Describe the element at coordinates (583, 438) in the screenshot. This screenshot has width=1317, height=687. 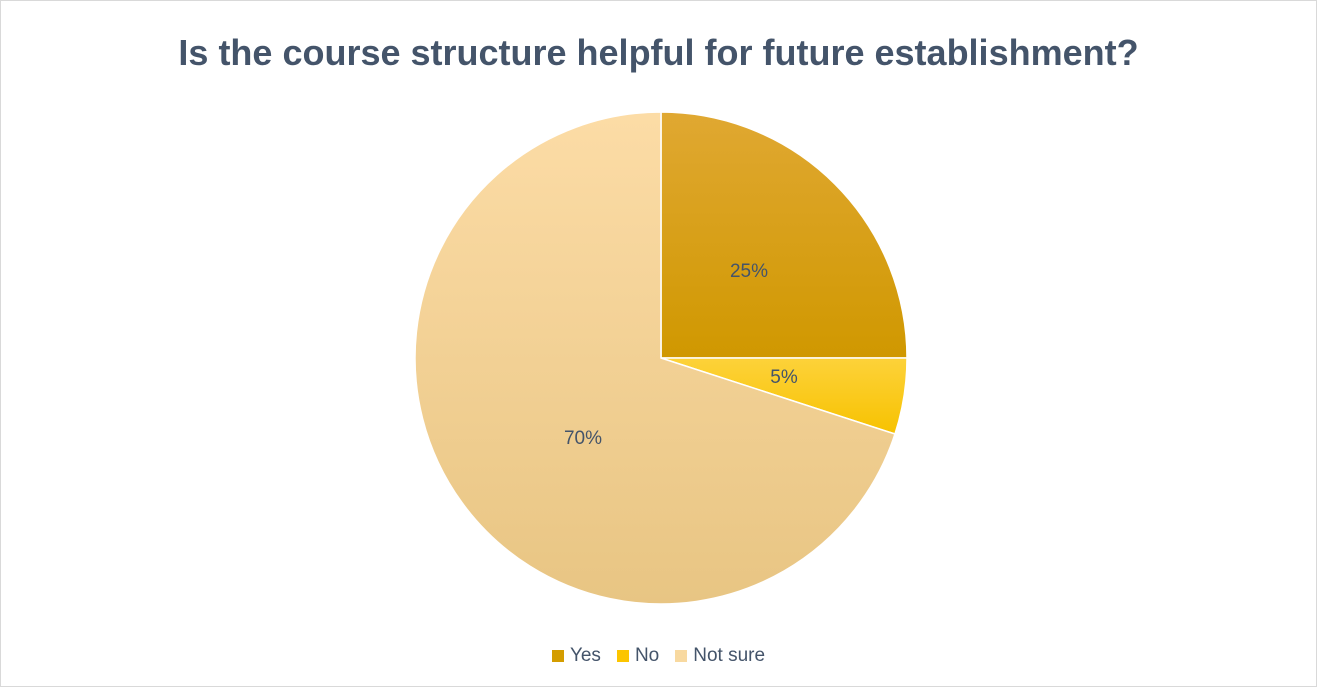
I see `data-label-not-sure: 70%` at that location.